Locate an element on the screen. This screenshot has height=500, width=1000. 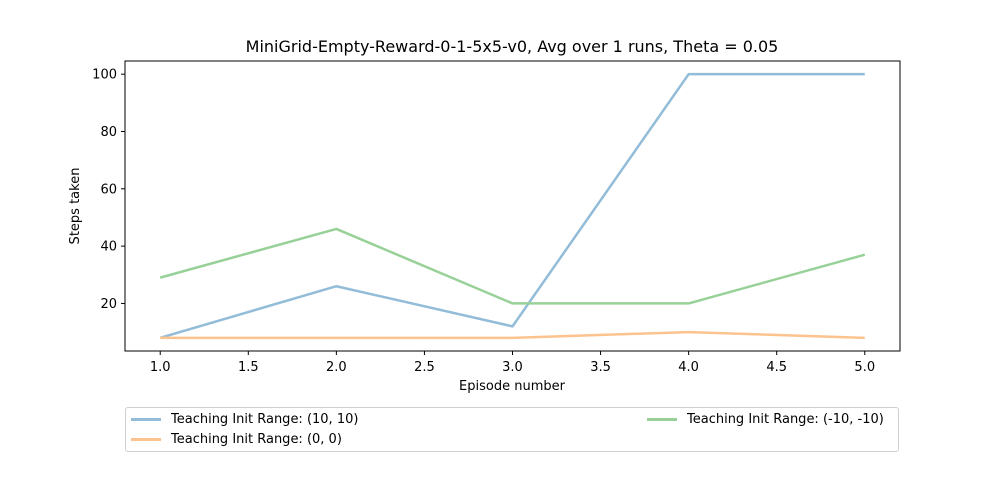
x-tick-label: 1.5 is located at coordinates (248, 367).